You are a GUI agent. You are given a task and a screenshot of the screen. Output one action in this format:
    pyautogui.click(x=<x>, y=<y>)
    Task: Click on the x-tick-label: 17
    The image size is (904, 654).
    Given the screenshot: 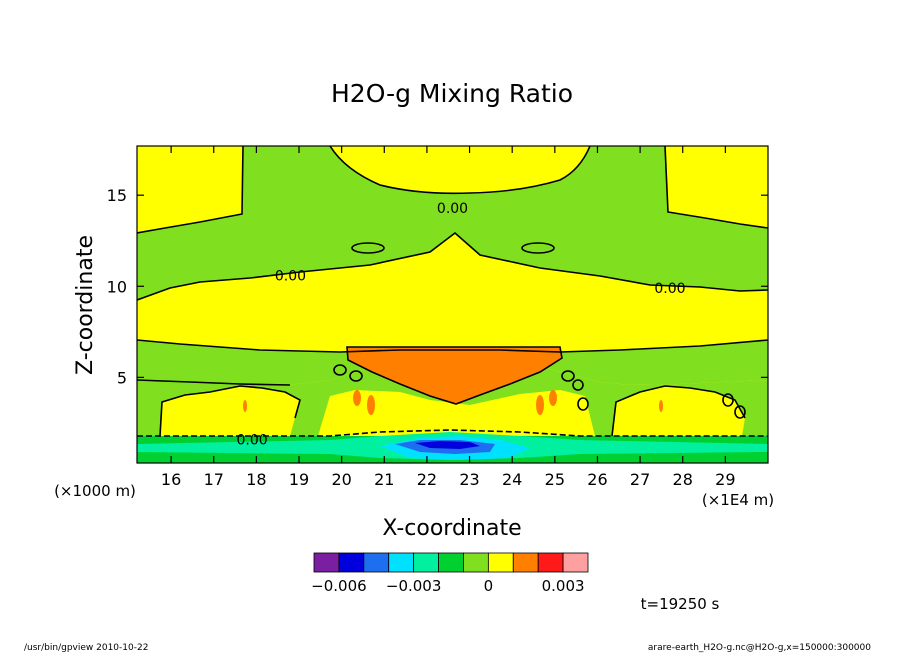 What is the action you would take?
    pyautogui.click(x=214, y=479)
    